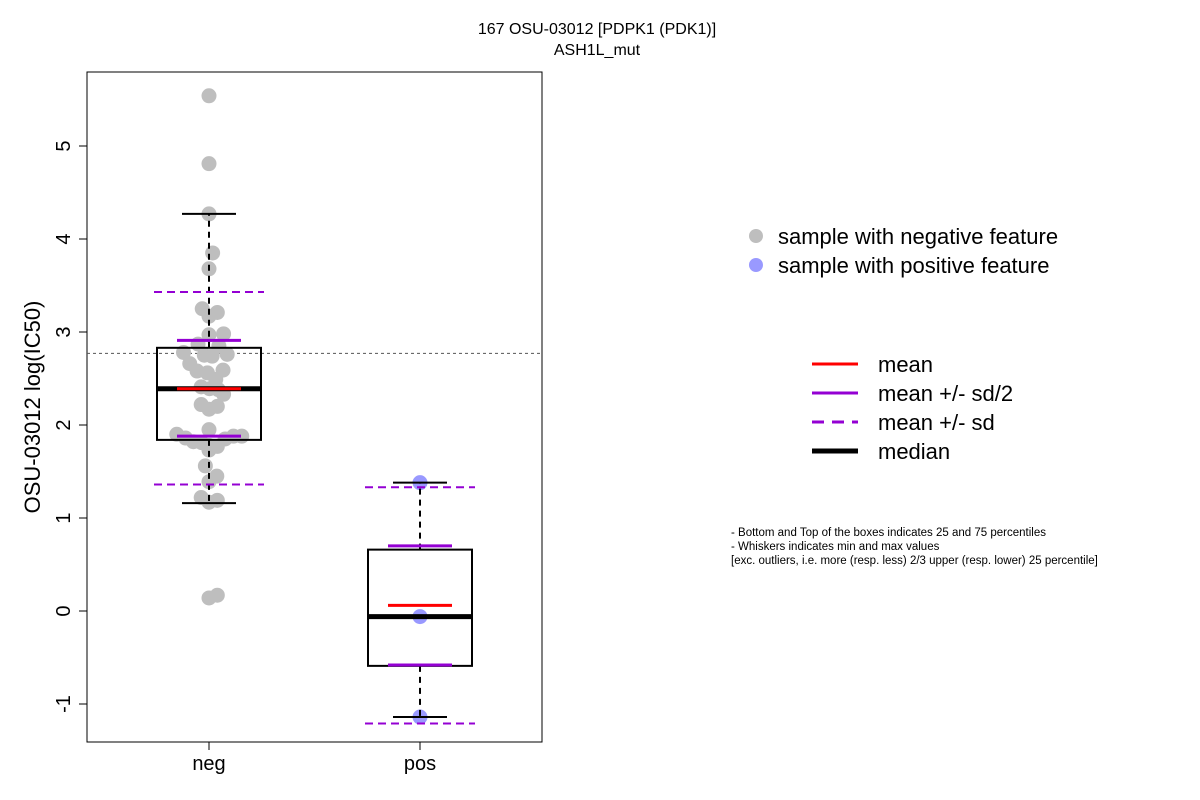  Describe the element at coordinates (64, 610) in the screenshot. I see `y-tick-label: 0` at that location.